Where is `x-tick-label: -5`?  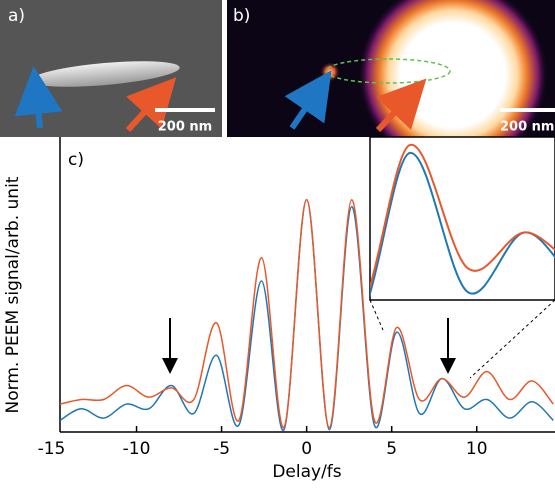
x-tick-label: -5 is located at coordinates (221, 449).